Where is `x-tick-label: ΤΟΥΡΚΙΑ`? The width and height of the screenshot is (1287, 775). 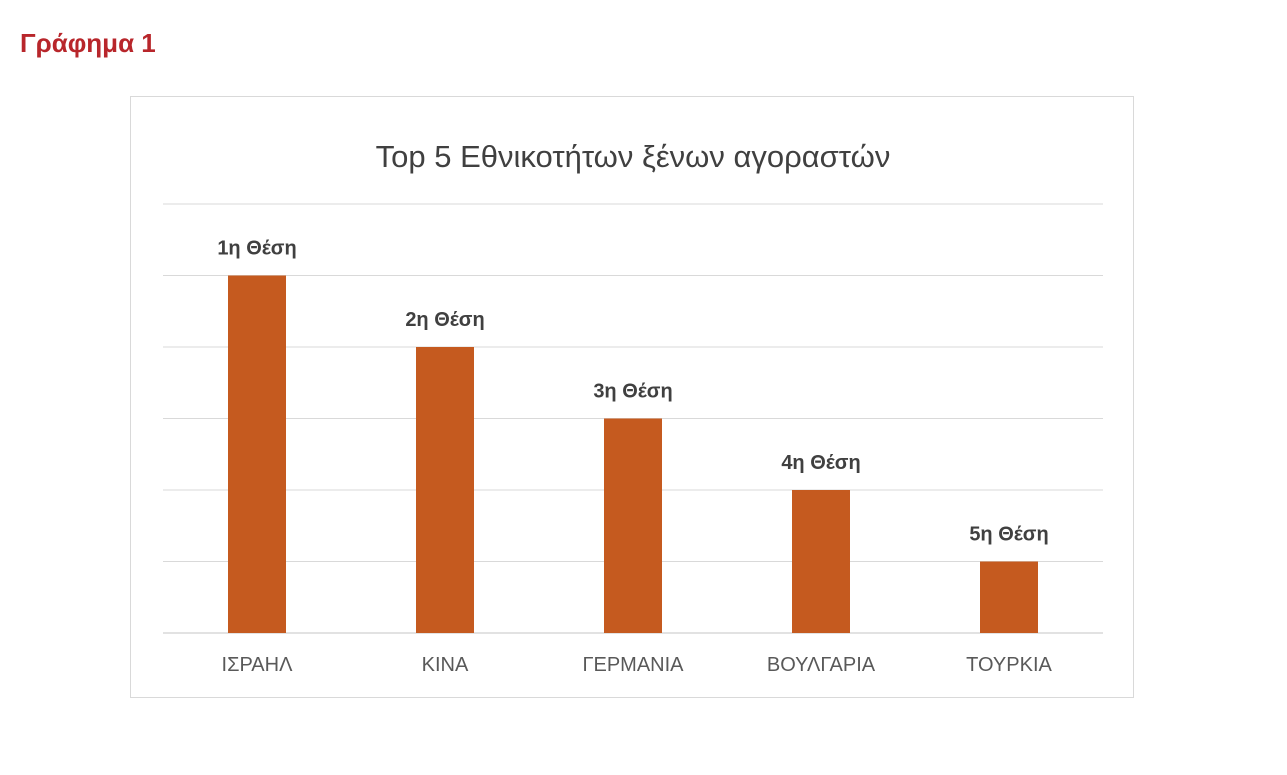 x-tick-label: ΤΟΥΡΚΙΑ is located at coordinates (1009, 665).